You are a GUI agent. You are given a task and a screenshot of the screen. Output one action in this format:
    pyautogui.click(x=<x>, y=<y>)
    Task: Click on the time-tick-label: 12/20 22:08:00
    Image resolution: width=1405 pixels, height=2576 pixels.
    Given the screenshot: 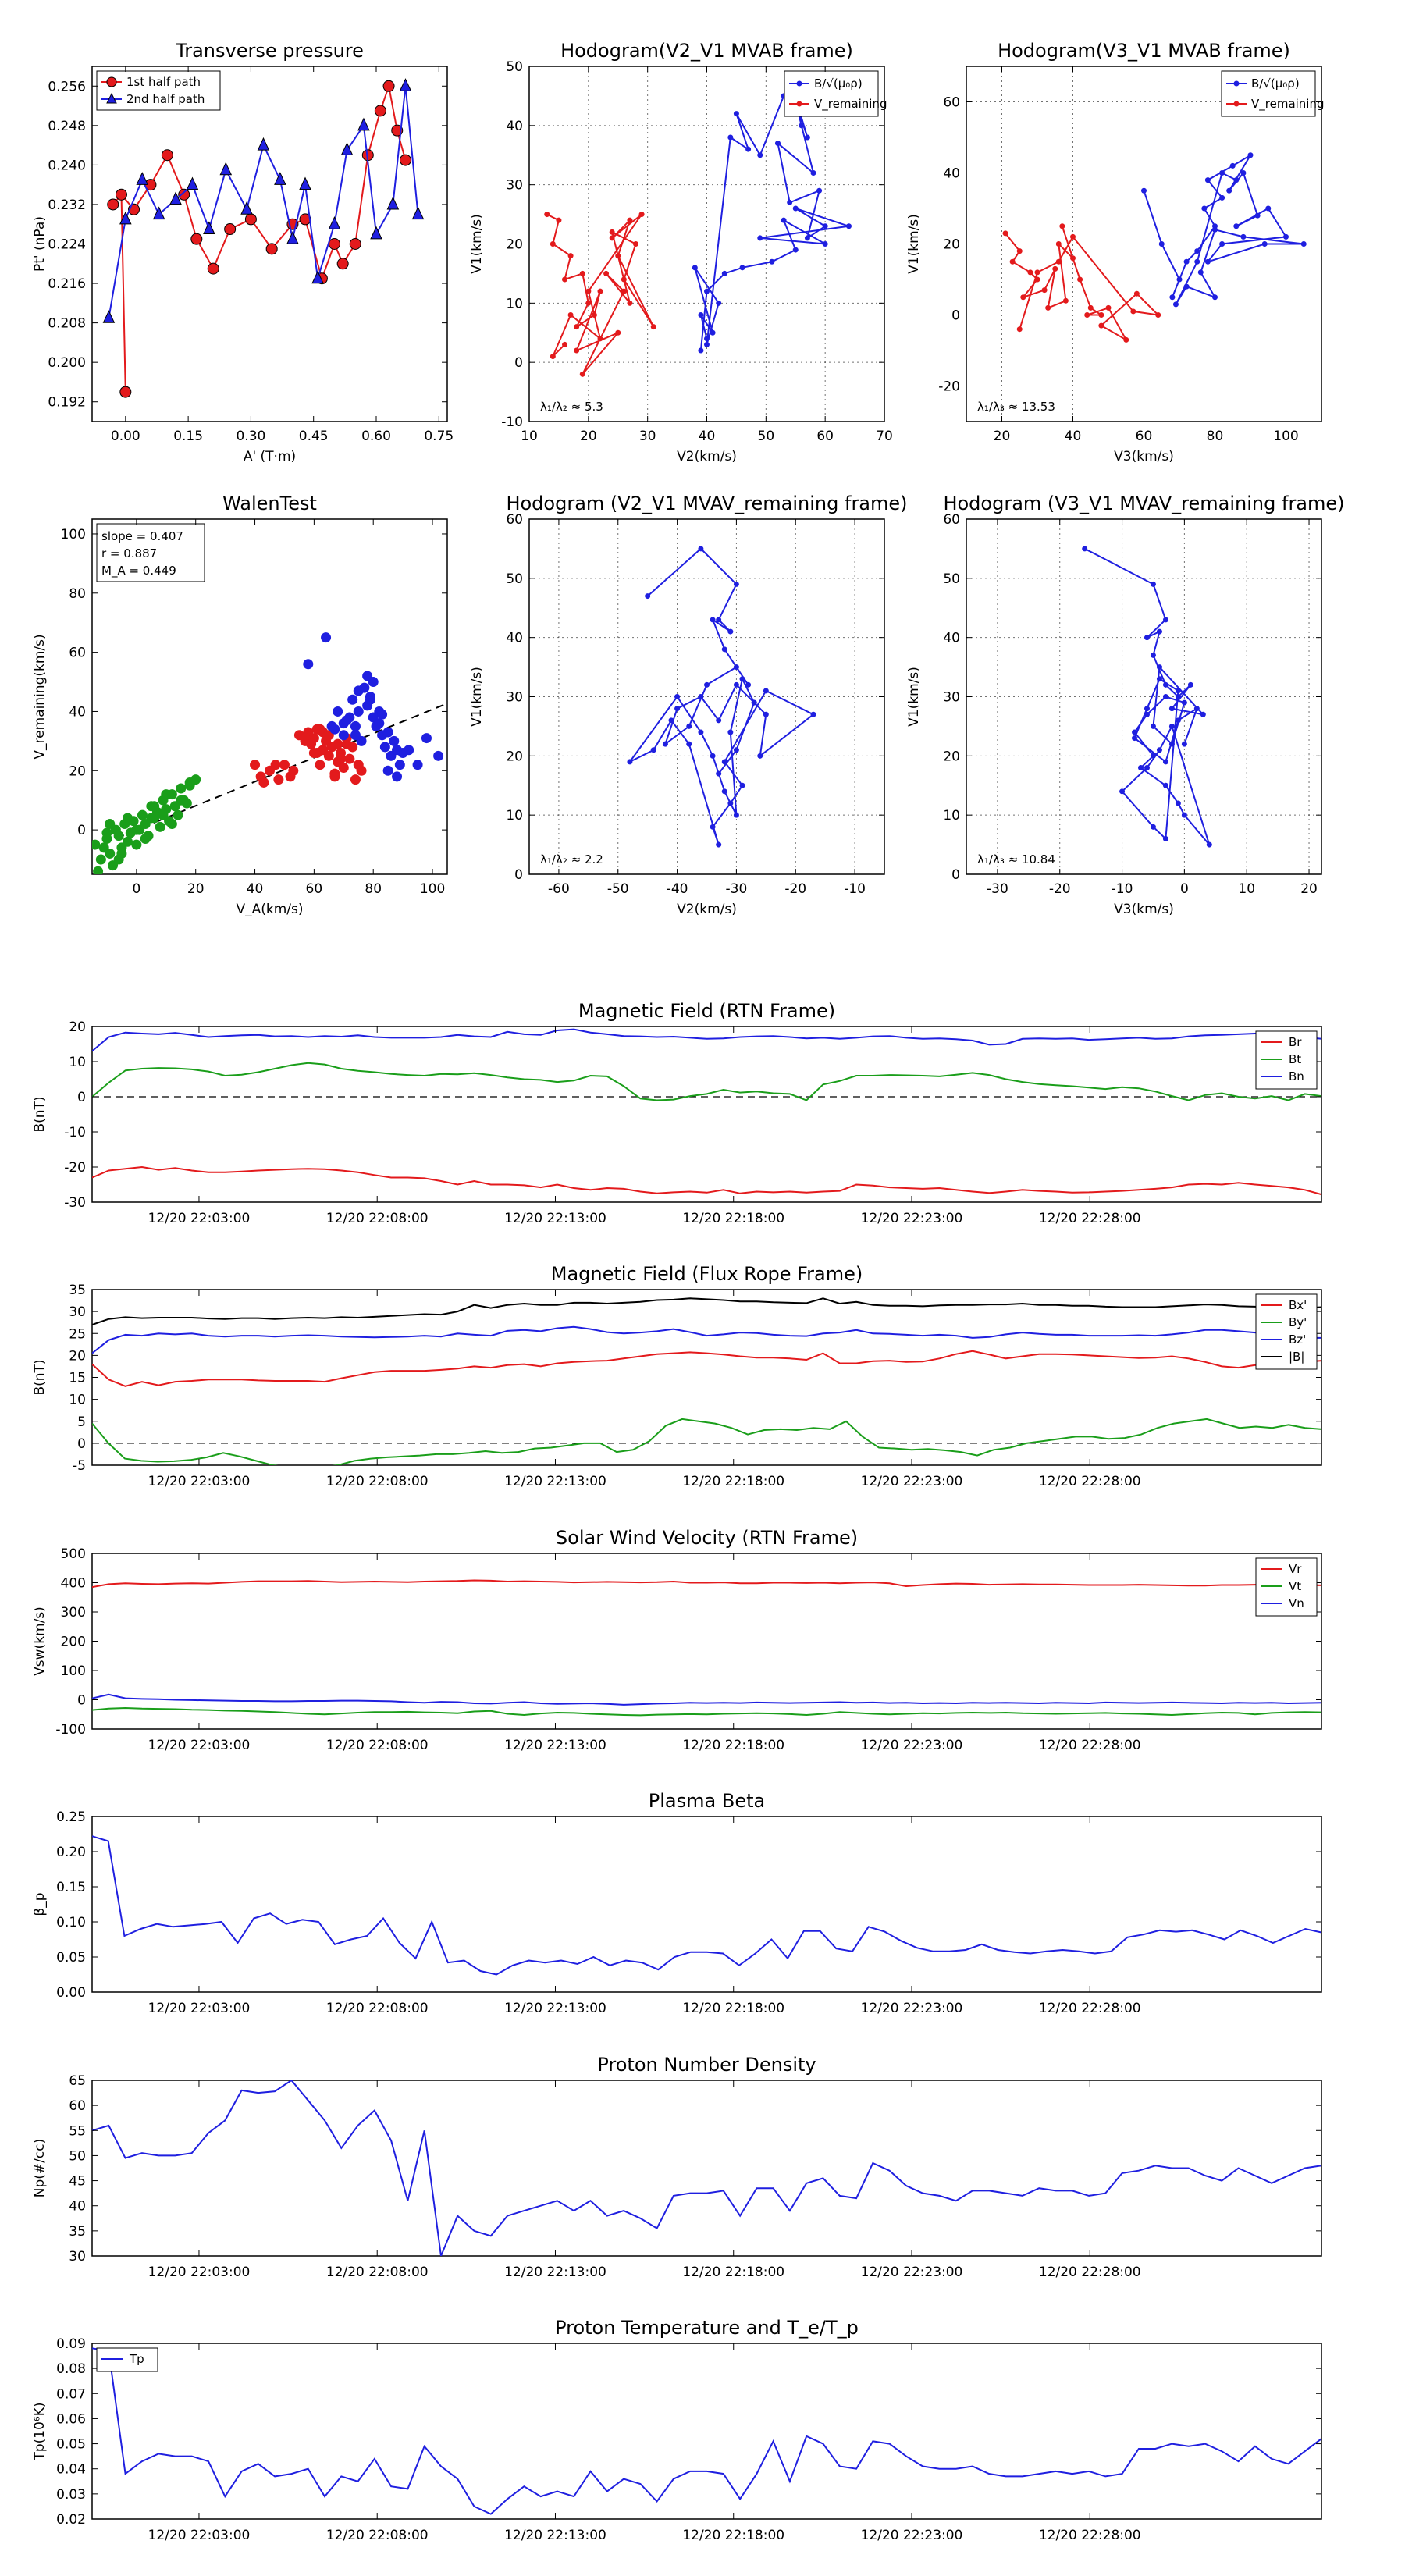 What is the action you would take?
    pyautogui.click(x=377, y=2272)
    